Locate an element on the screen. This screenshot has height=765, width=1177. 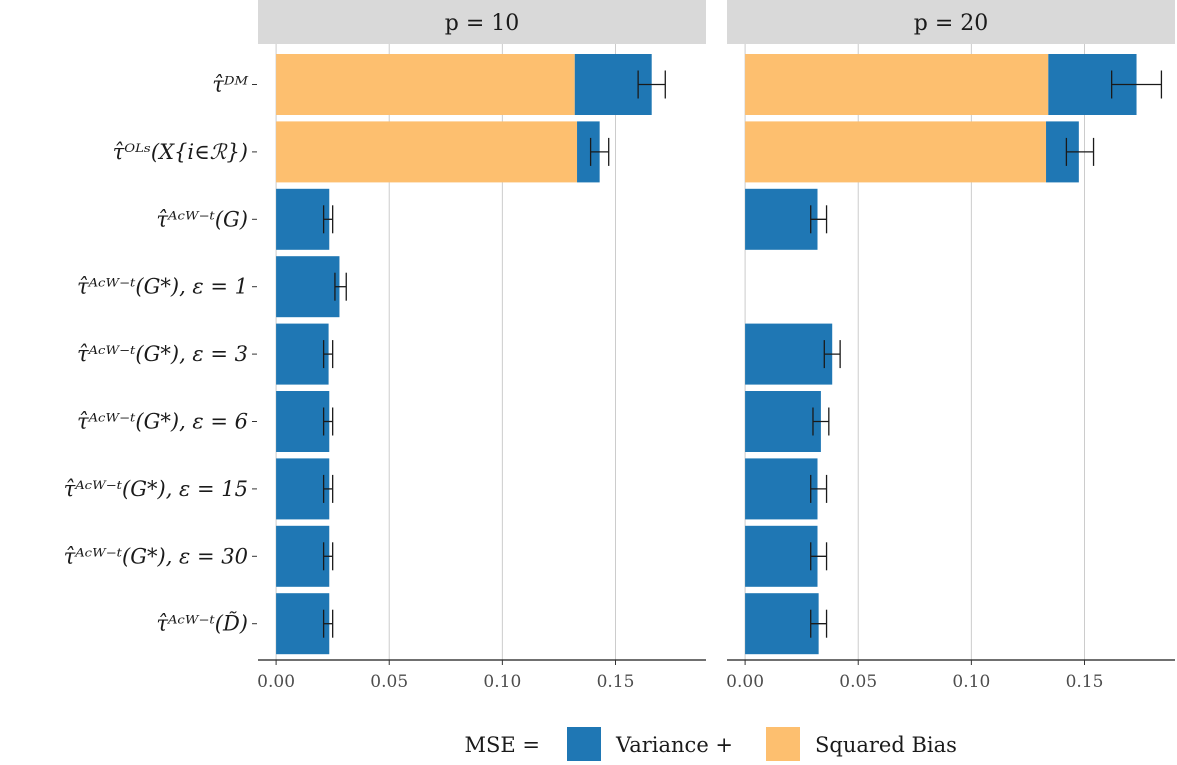
category-label: τ̂ᴬᶜᵂ⁻ᵗ(G*), ε = 15 is located at coordinates (156, 489).